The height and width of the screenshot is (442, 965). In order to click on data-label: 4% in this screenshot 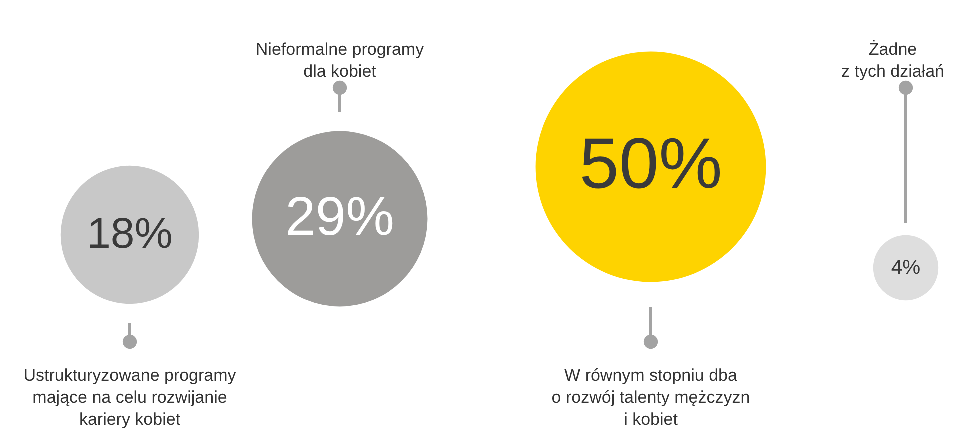, I will do `click(906, 268)`.